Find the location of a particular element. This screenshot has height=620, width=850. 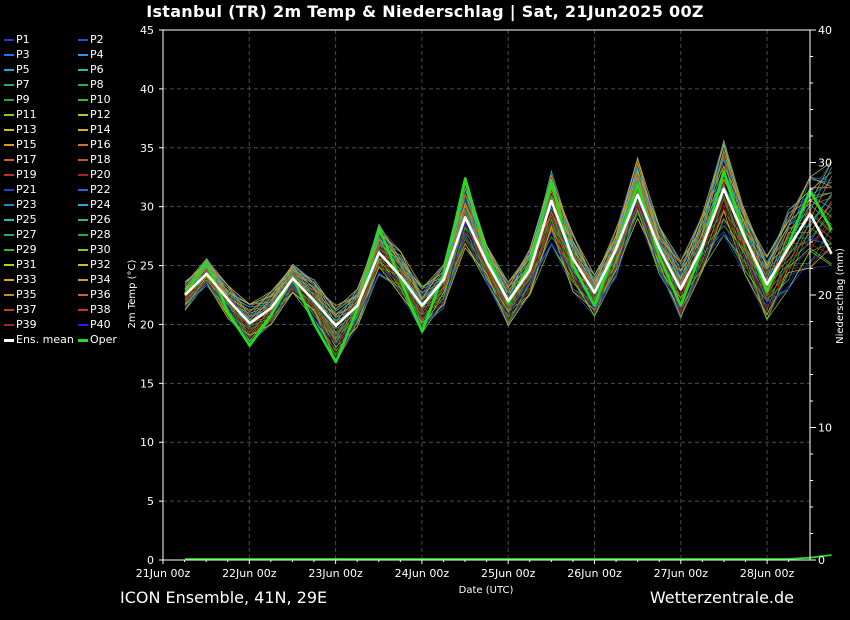

legend-item-p19: P19 is located at coordinates (20, 174).